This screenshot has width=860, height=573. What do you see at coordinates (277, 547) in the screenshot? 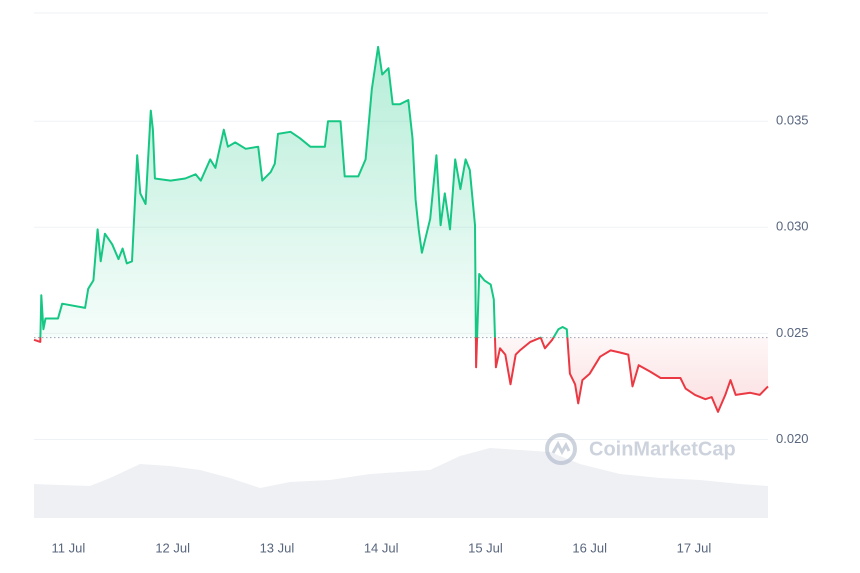
I see `x-tick-label: 13 Jul` at bounding box center [277, 547].